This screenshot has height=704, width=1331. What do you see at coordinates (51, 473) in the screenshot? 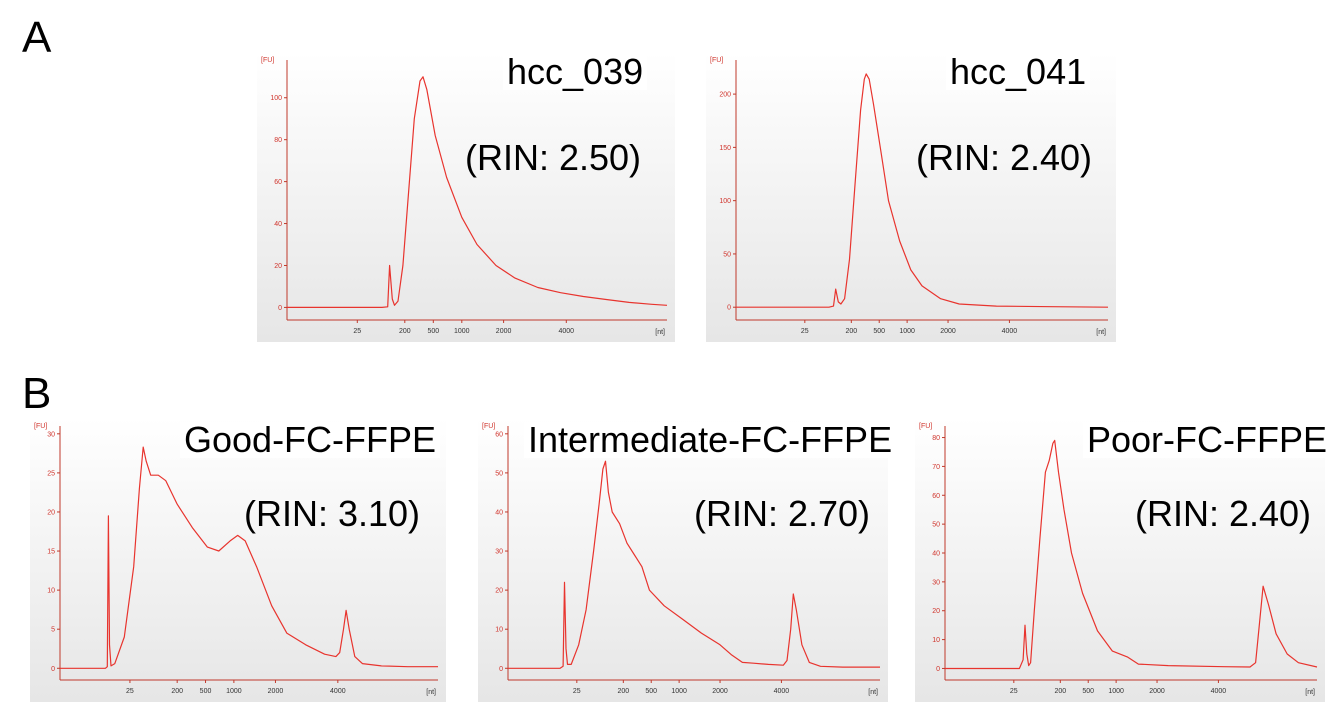
I see `y-tick-label: 25` at bounding box center [51, 473].